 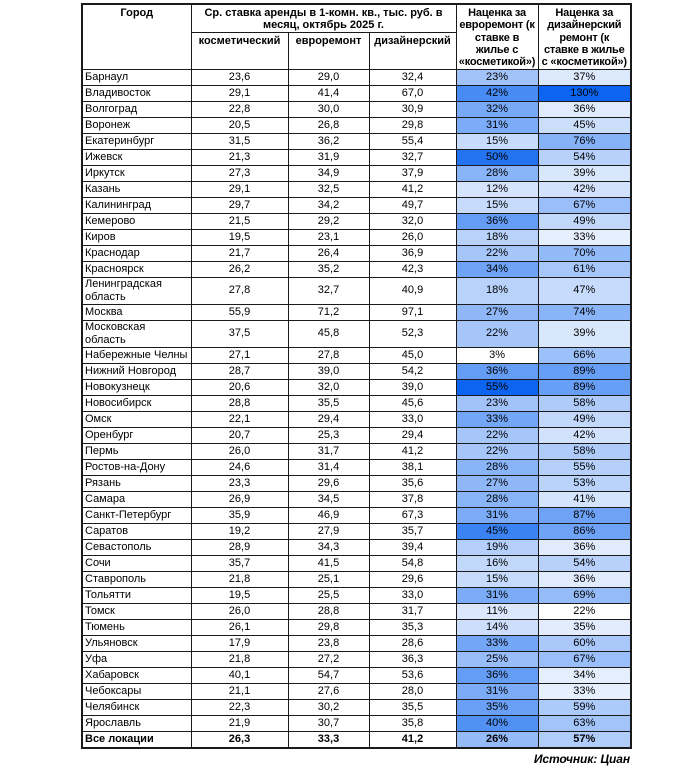 What do you see at coordinates (412, 547) in the screenshot?
I see `rate-design-cell: 39,4` at bounding box center [412, 547].